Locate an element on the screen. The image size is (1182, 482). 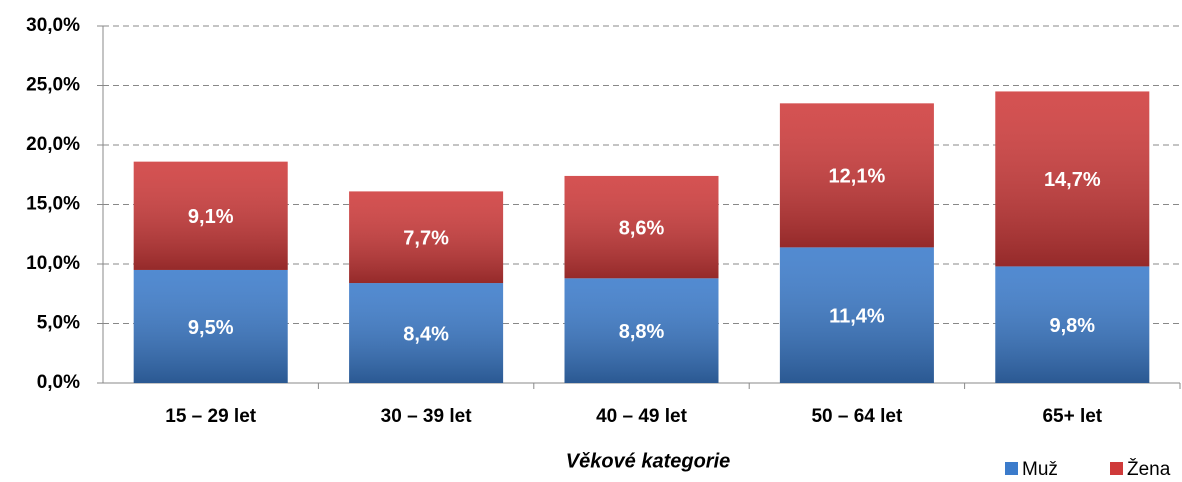
y-tick-label: 10,0% is located at coordinates (53, 263).